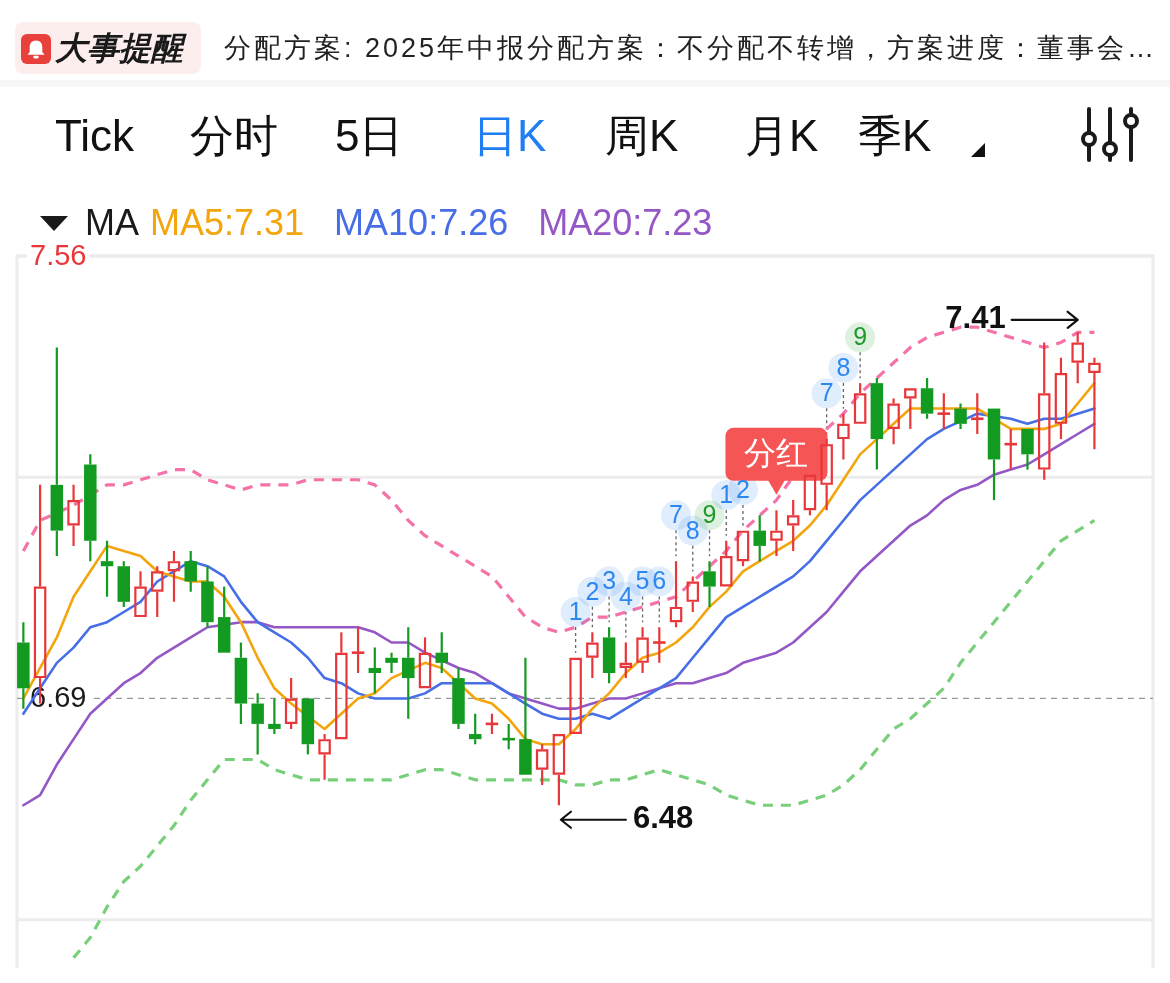  What do you see at coordinates (95, 136) in the screenshot?
I see `text: Tick` at bounding box center [95, 136].